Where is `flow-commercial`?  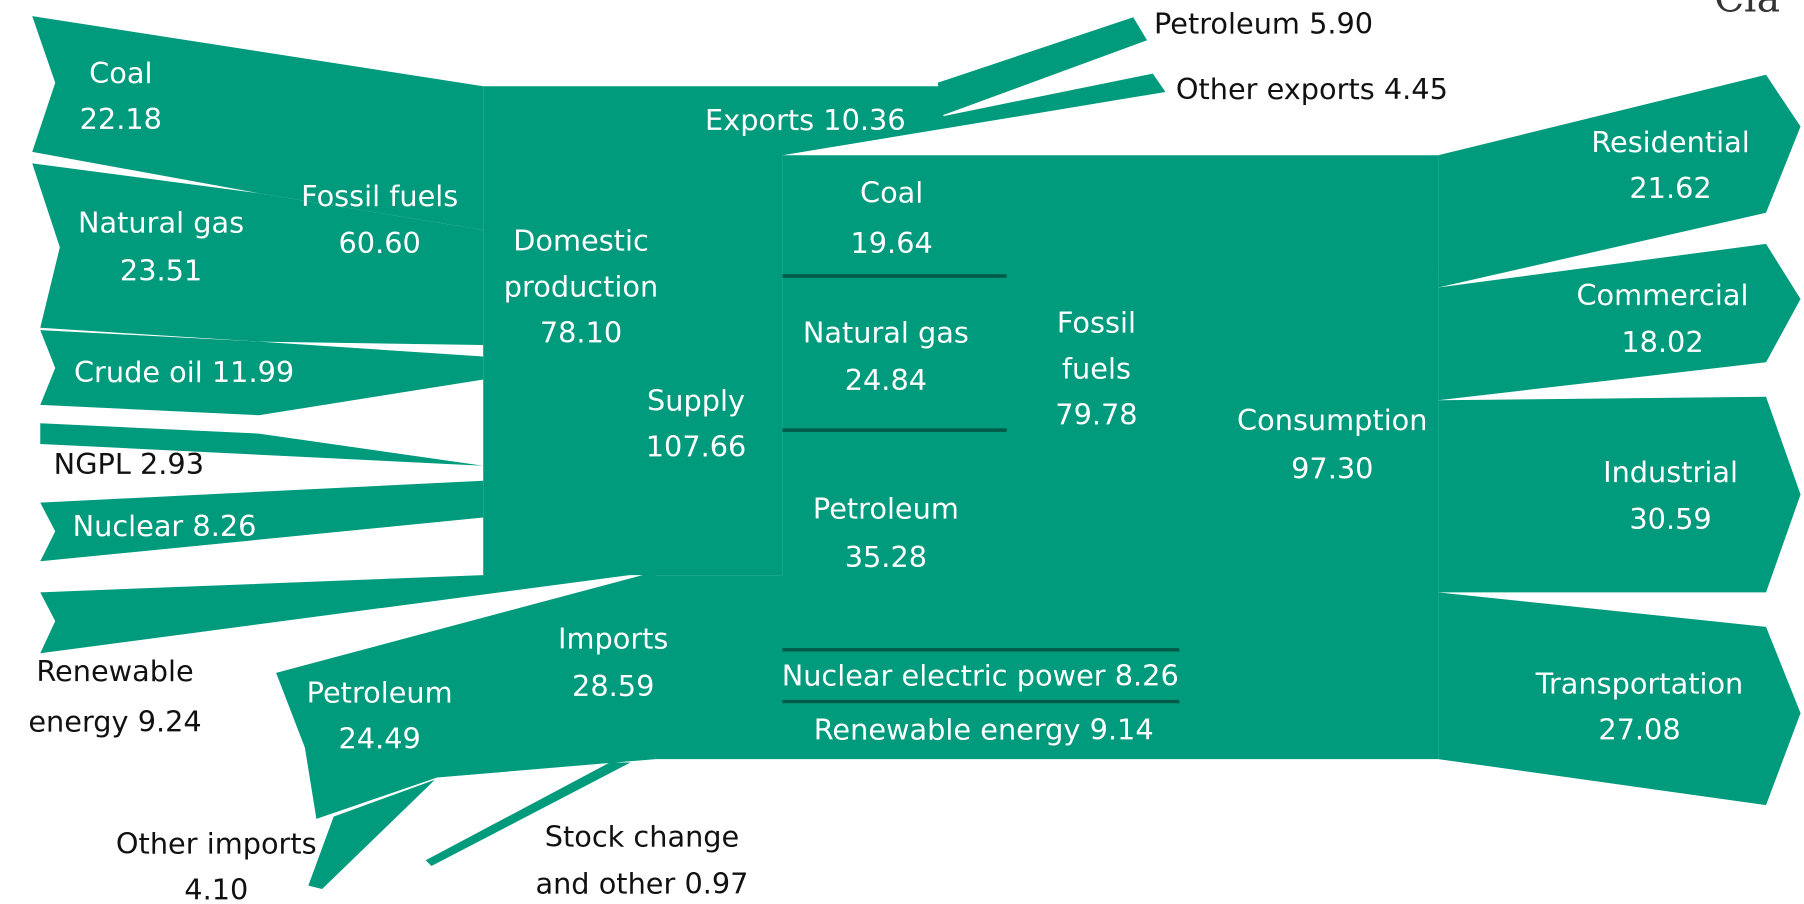 flow-commercial is located at coordinates (1619, 322).